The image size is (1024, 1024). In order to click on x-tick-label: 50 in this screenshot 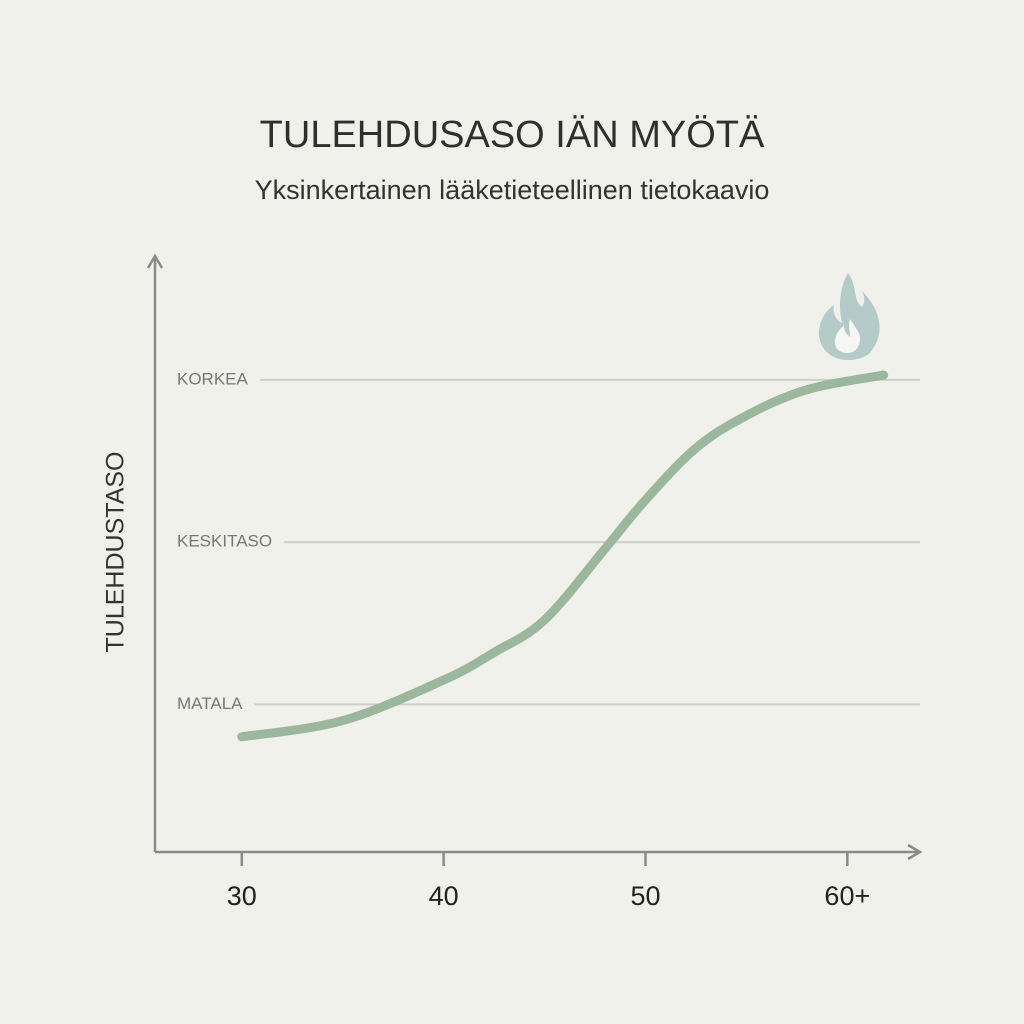, I will do `click(645, 896)`.